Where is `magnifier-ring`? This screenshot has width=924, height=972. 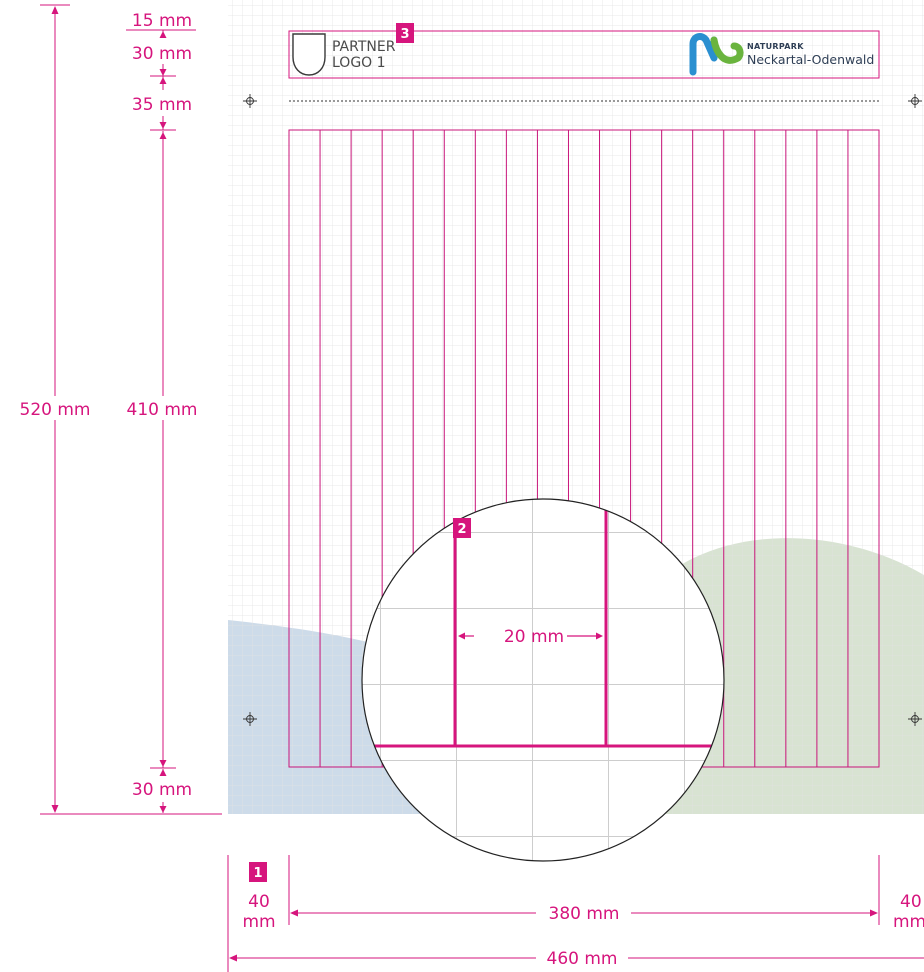
magnifier-ring is located at coordinates (543, 680).